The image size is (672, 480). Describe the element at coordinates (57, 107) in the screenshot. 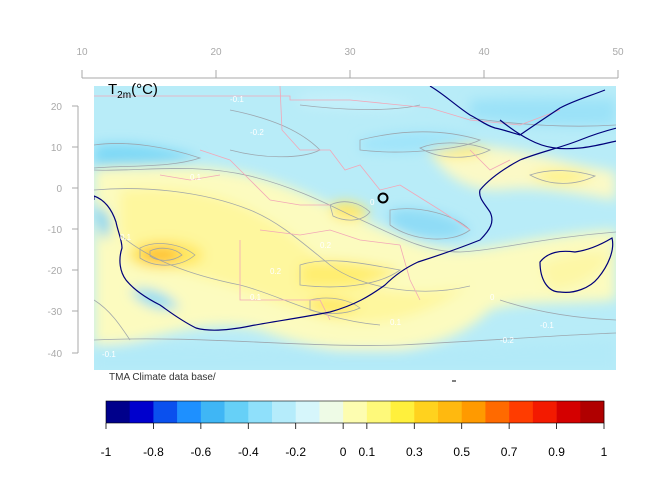

I see `lat-tick-label: 20` at that location.